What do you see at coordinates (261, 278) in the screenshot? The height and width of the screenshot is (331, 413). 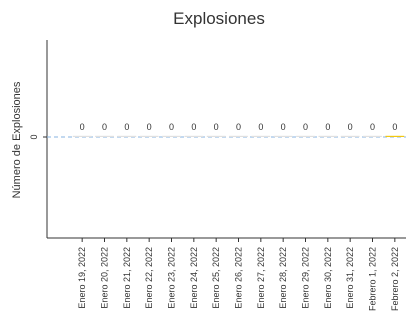 I see `x-tick-label: Enero 27, 2022` at bounding box center [261, 278].